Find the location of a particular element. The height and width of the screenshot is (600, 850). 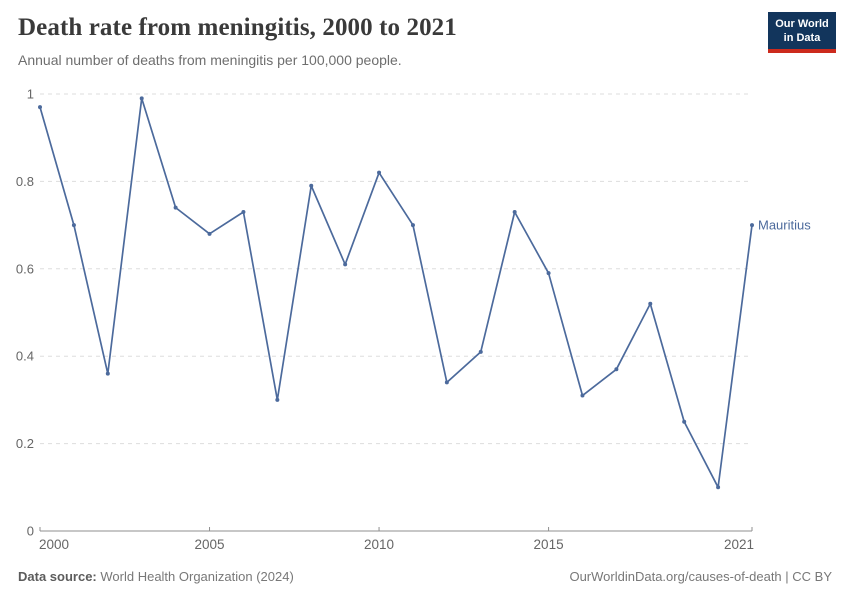

y-tick-label: 0 is located at coordinates (30, 531).